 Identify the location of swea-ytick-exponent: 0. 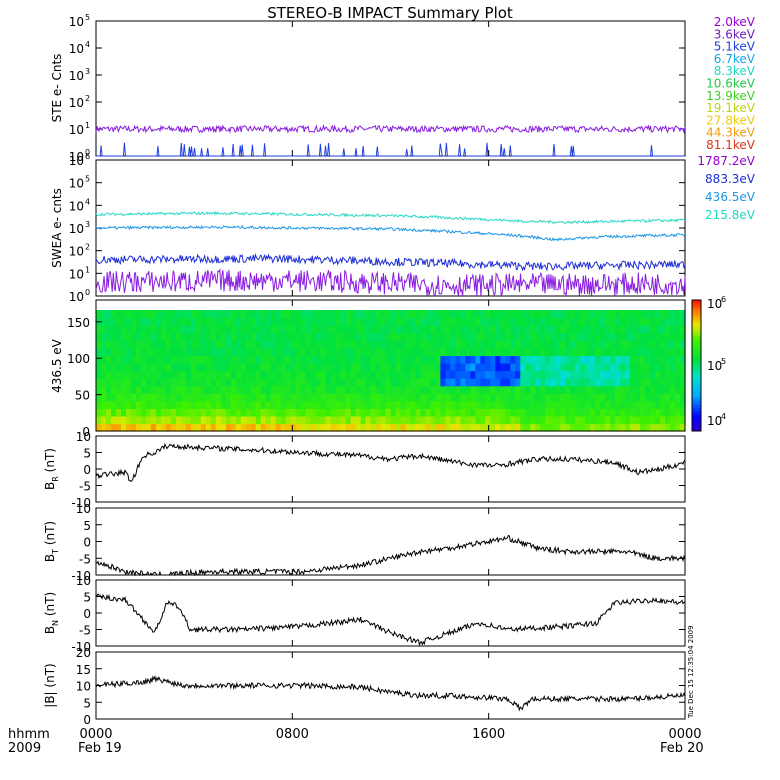
(87, 292).